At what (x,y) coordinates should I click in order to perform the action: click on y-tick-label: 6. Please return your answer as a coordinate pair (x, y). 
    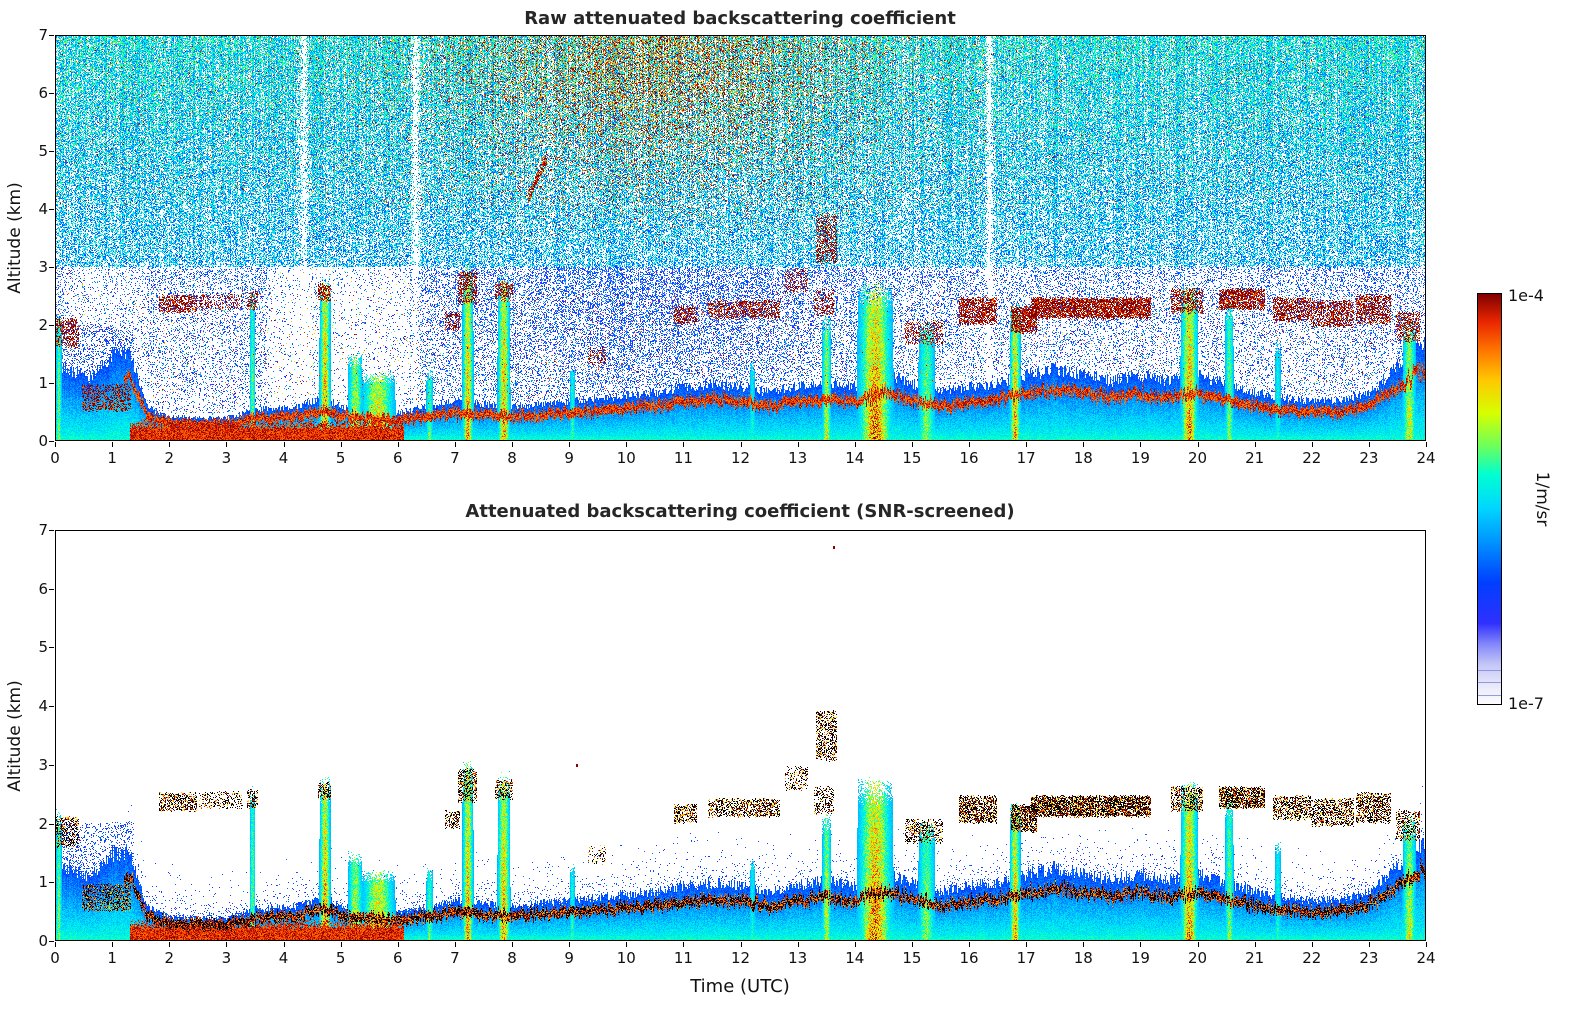
    Looking at the image, I should click on (43, 93).